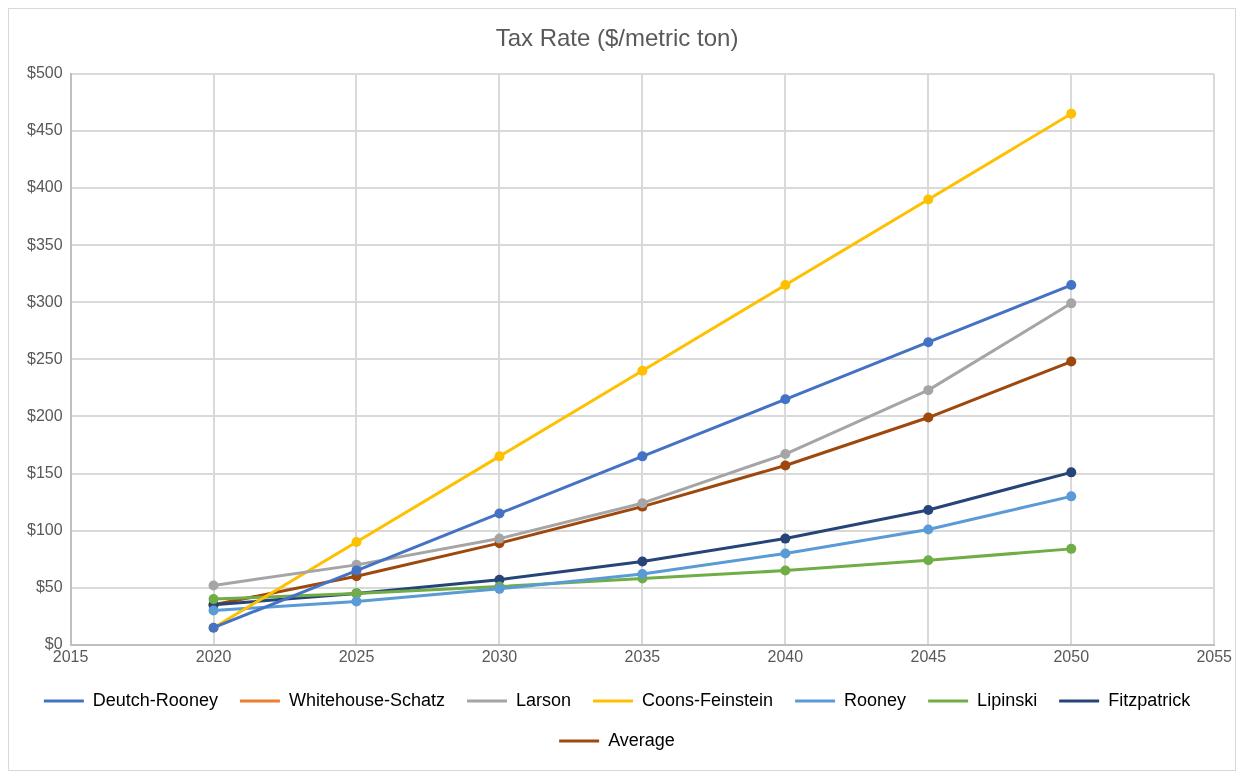 Image resolution: width=1246 pixels, height=781 pixels. What do you see at coordinates (45, 130) in the screenshot?
I see `y-tick-label: $450` at bounding box center [45, 130].